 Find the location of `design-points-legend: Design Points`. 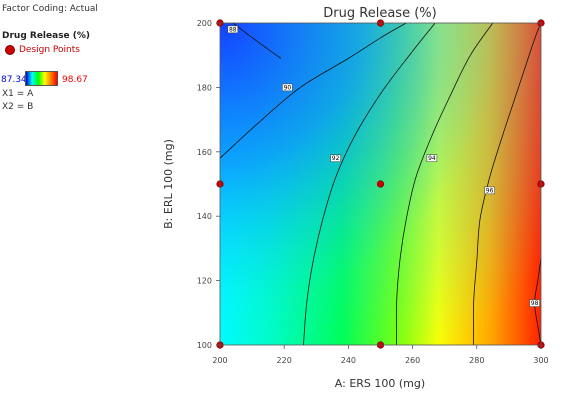

design-points-legend: Design Points is located at coordinates (42, 50).